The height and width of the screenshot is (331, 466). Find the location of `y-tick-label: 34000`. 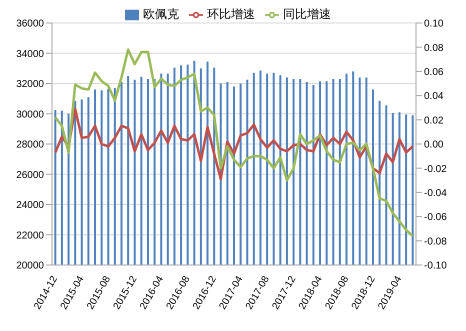

y-tick-label: 34000 is located at coordinates (30, 54).